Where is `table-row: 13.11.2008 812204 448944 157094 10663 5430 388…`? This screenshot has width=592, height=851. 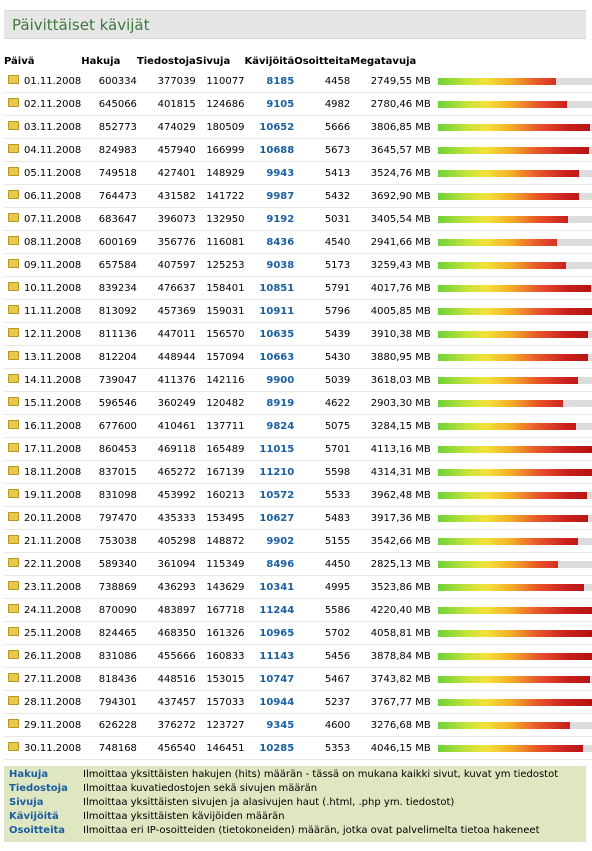
table-row: 13.11.2008 812204 448944 157094 10663 5430 388… is located at coordinates (298, 357).